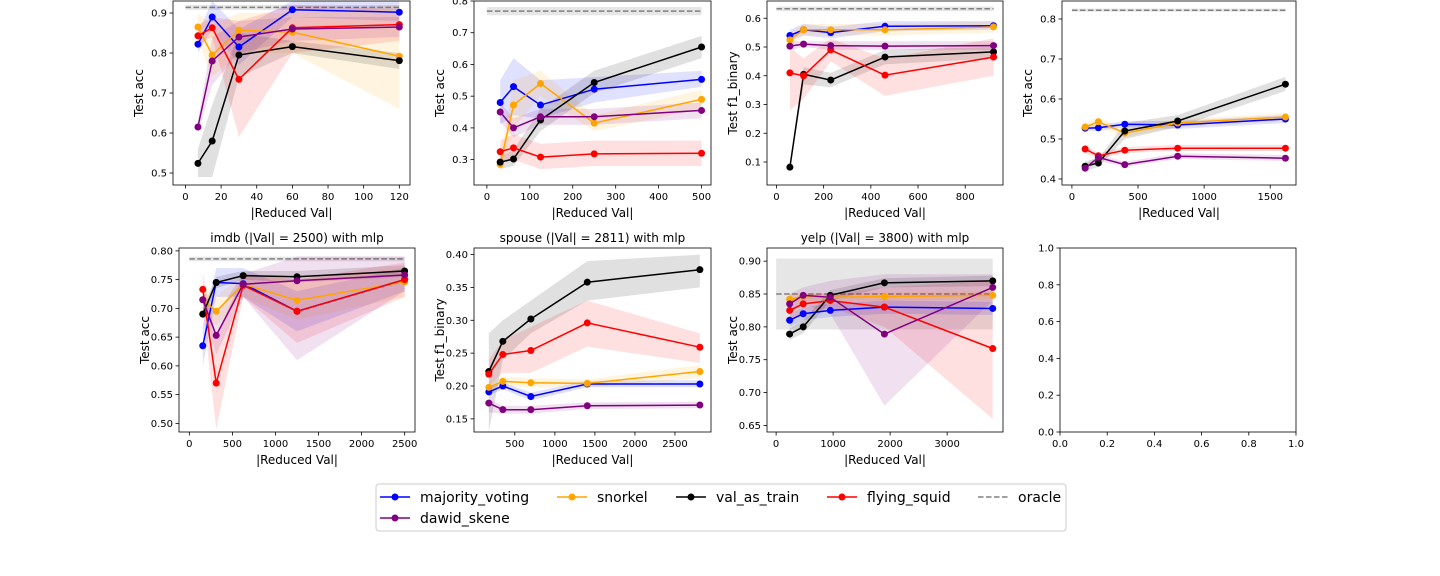  I want to click on y-tick-label: 0.35, so click(457, 288).